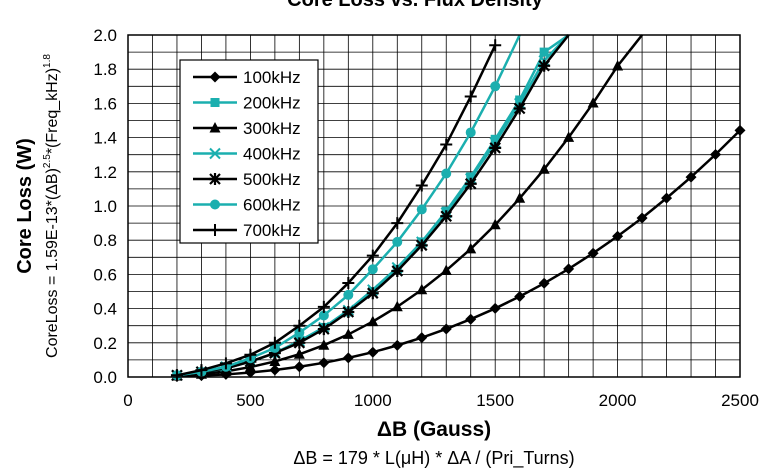 This screenshot has height=473, width=763. What do you see at coordinates (618, 400) in the screenshot?
I see `x-tick-label: 2000` at bounding box center [618, 400].